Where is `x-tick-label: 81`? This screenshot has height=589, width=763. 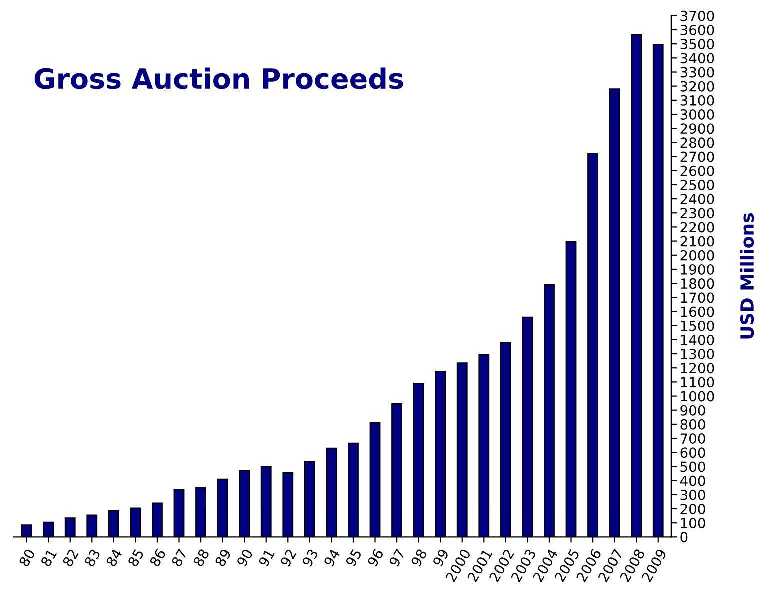 x-tick-label: 81 is located at coordinates (49, 558).